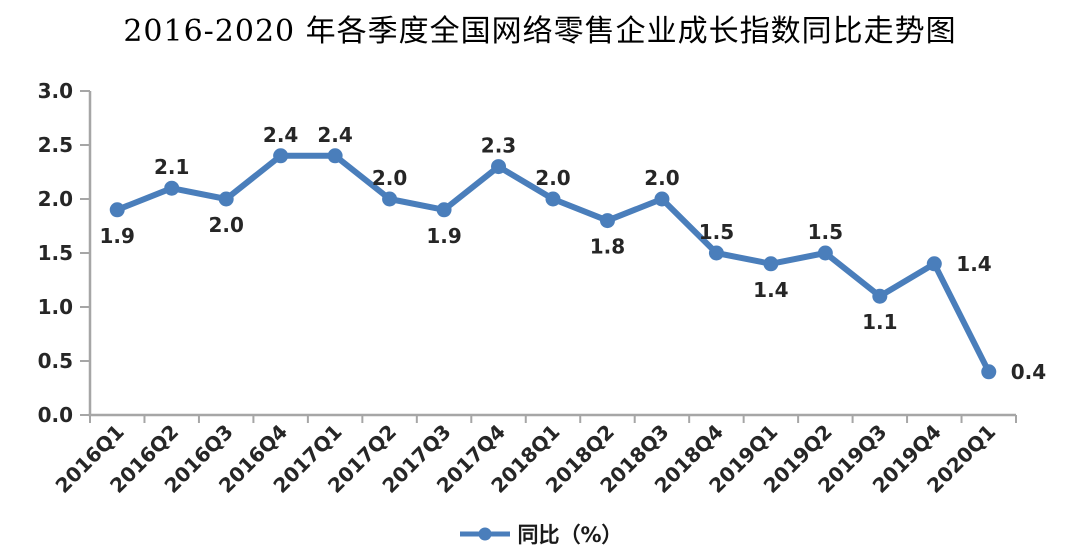 The image size is (1080, 555). What do you see at coordinates (55, 145) in the screenshot?
I see `y-tick-label: 2.5` at bounding box center [55, 145].